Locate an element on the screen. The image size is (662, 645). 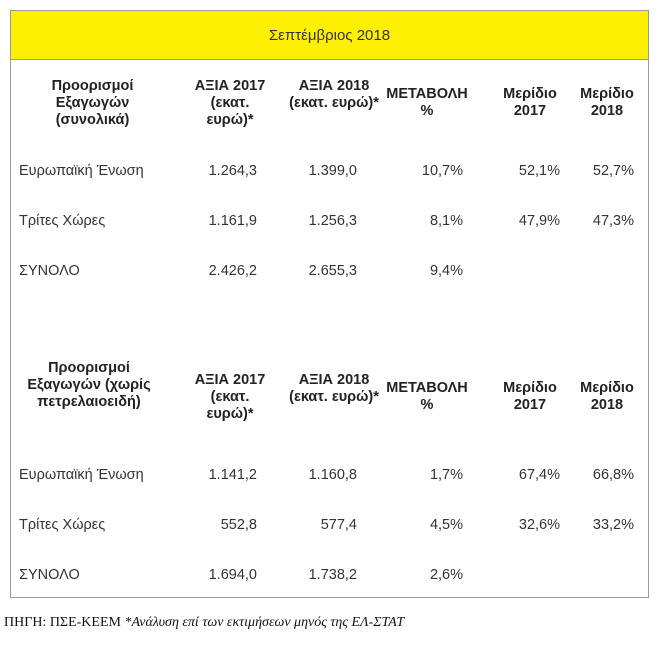
cell-change: 8,1% is located at coordinates (446, 221).